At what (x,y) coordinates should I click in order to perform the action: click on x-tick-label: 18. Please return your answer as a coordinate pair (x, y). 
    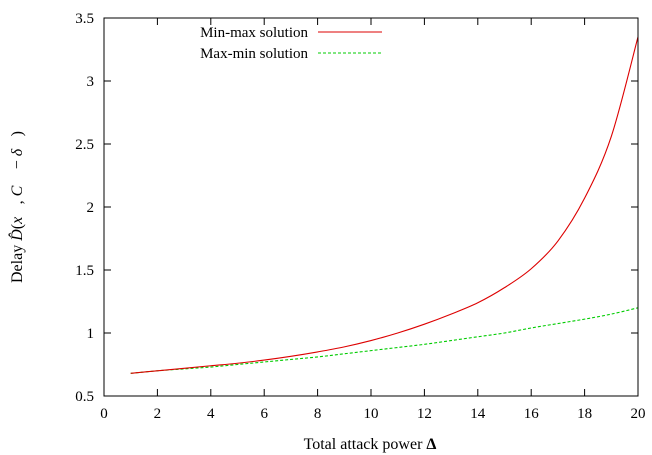
    Looking at the image, I should click on (584, 414).